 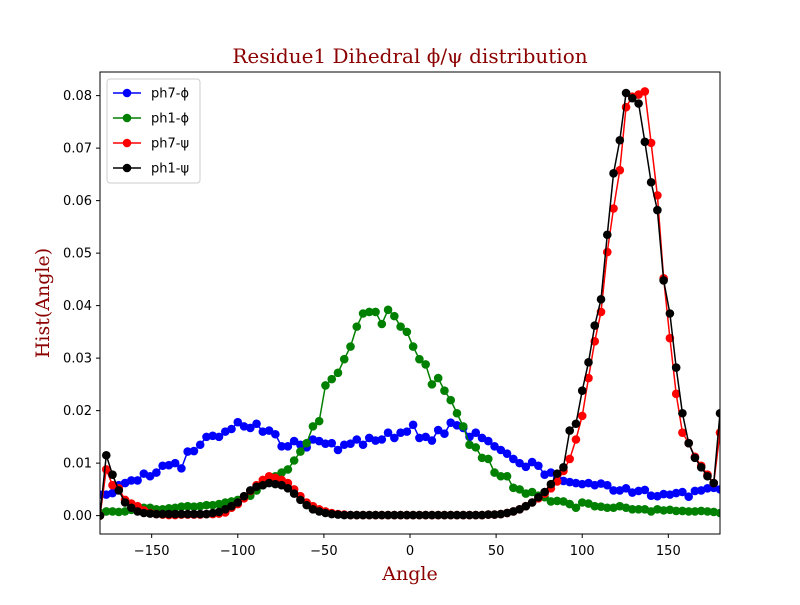 I want to click on x-tick-label: −100, so click(x=238, y=551).